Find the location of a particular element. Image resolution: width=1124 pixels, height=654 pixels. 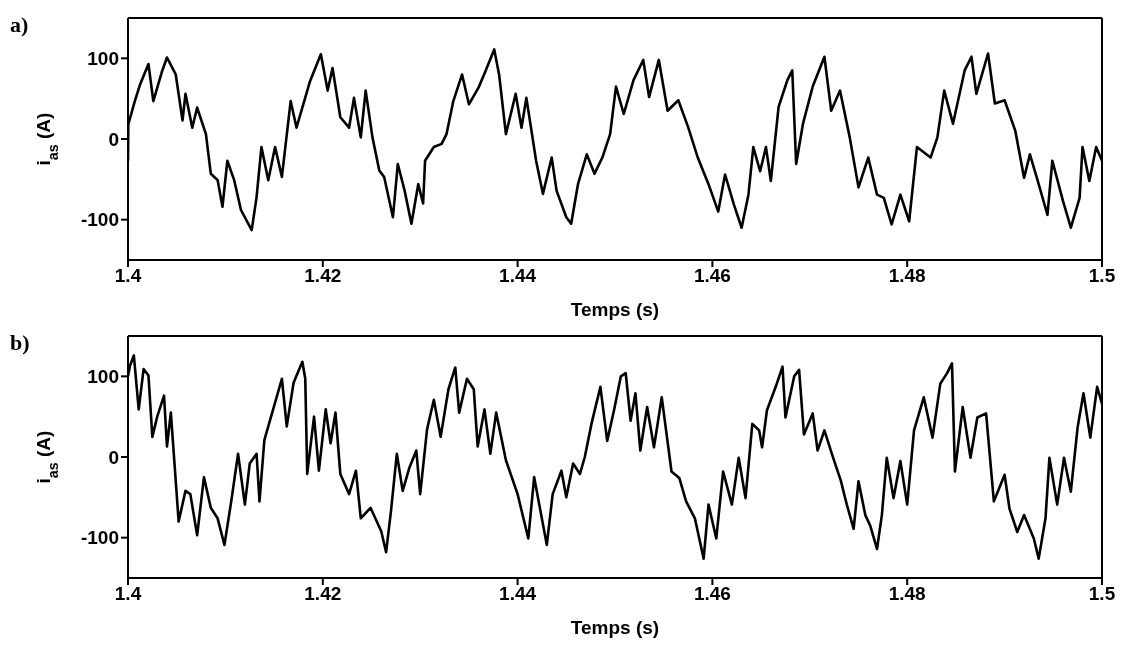

chart-title: a) is located at coordinates (19, 25).